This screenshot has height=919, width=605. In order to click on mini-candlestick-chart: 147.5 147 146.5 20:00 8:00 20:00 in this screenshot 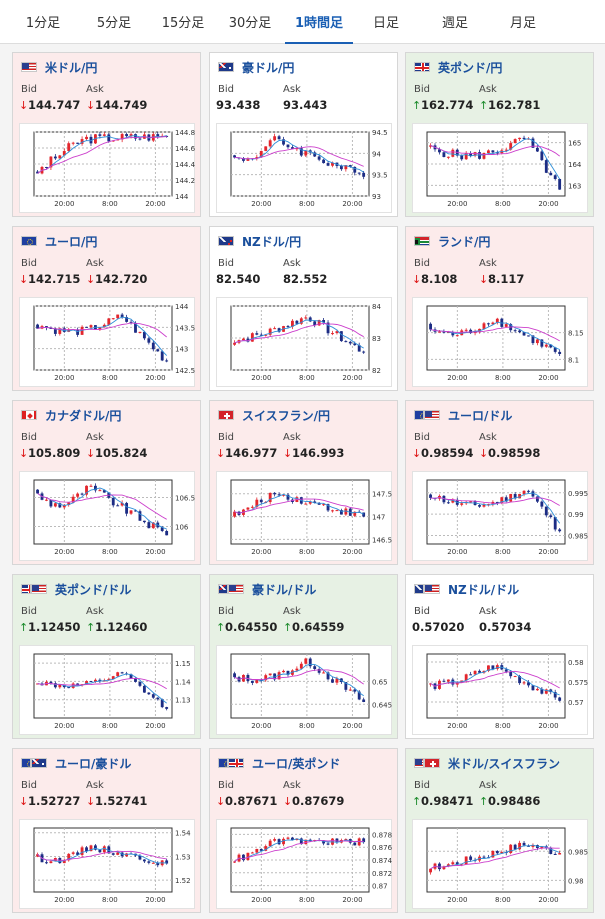, I will do `click(304, 516)`.